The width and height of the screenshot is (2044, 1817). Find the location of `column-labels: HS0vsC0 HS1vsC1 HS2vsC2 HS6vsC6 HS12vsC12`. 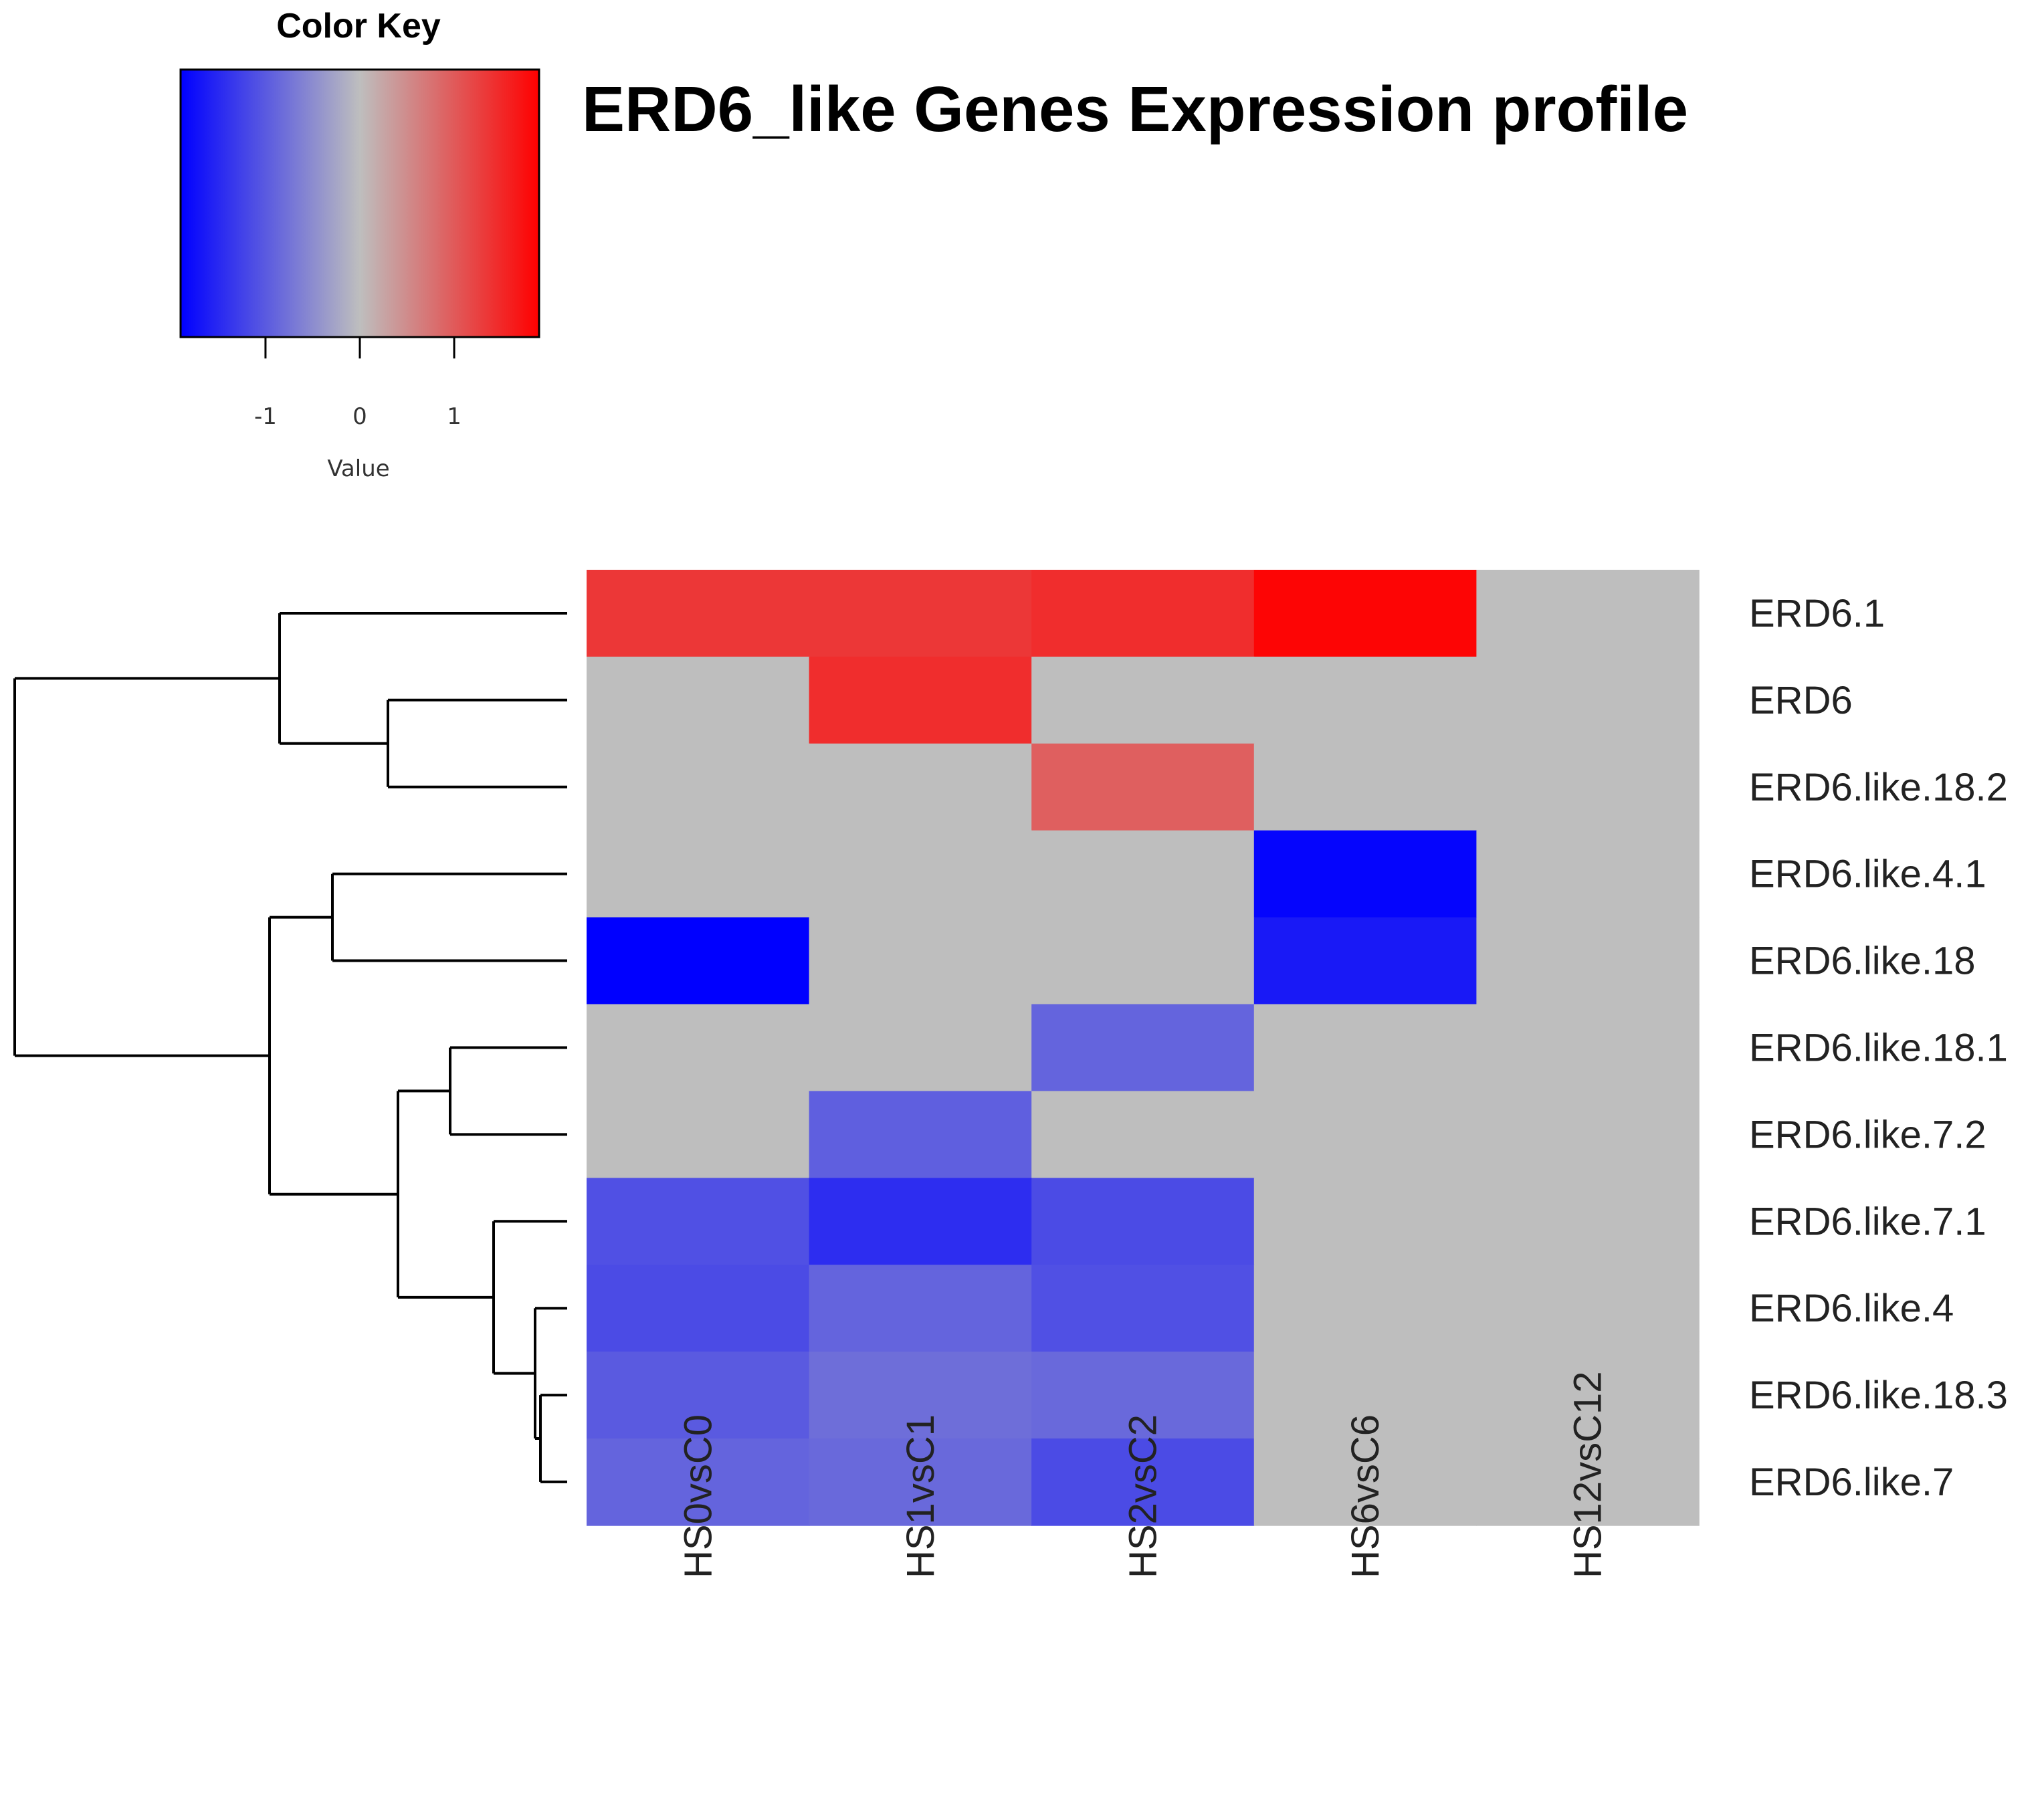

column-labels: HS0vsC0 HS1vsC1 HS2vsC2 HS6vsC6 HS12vsC12 is located at coordinates (1142, 1475).